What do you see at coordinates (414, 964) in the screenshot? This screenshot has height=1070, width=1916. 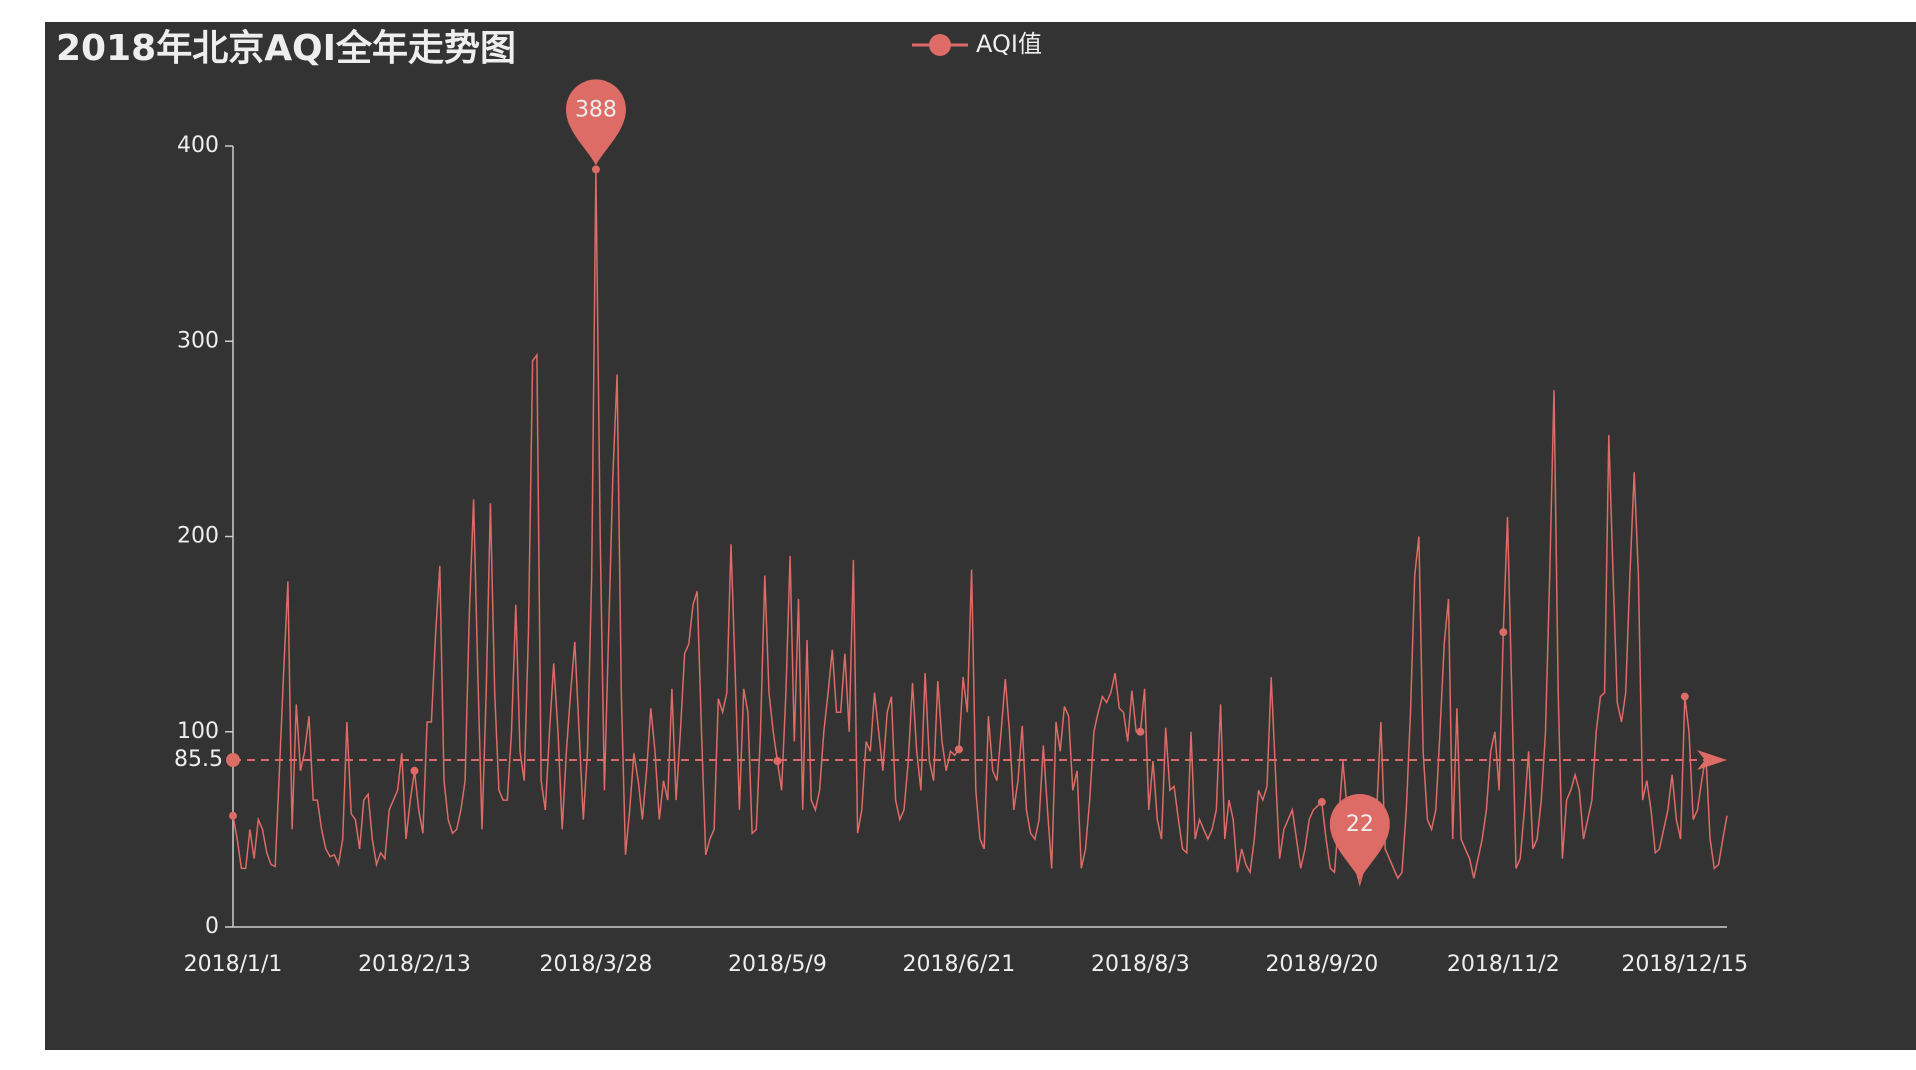 I see `x-tick-label: 2018/2/13` at bounding box center [414, 964].